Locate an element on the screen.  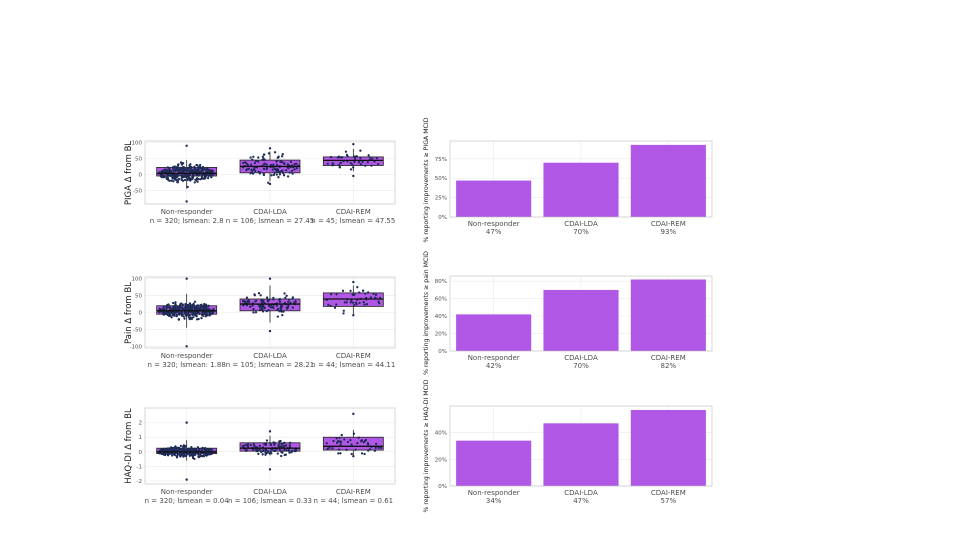
category-label: Non-responder is located at coordinates (187, 492).